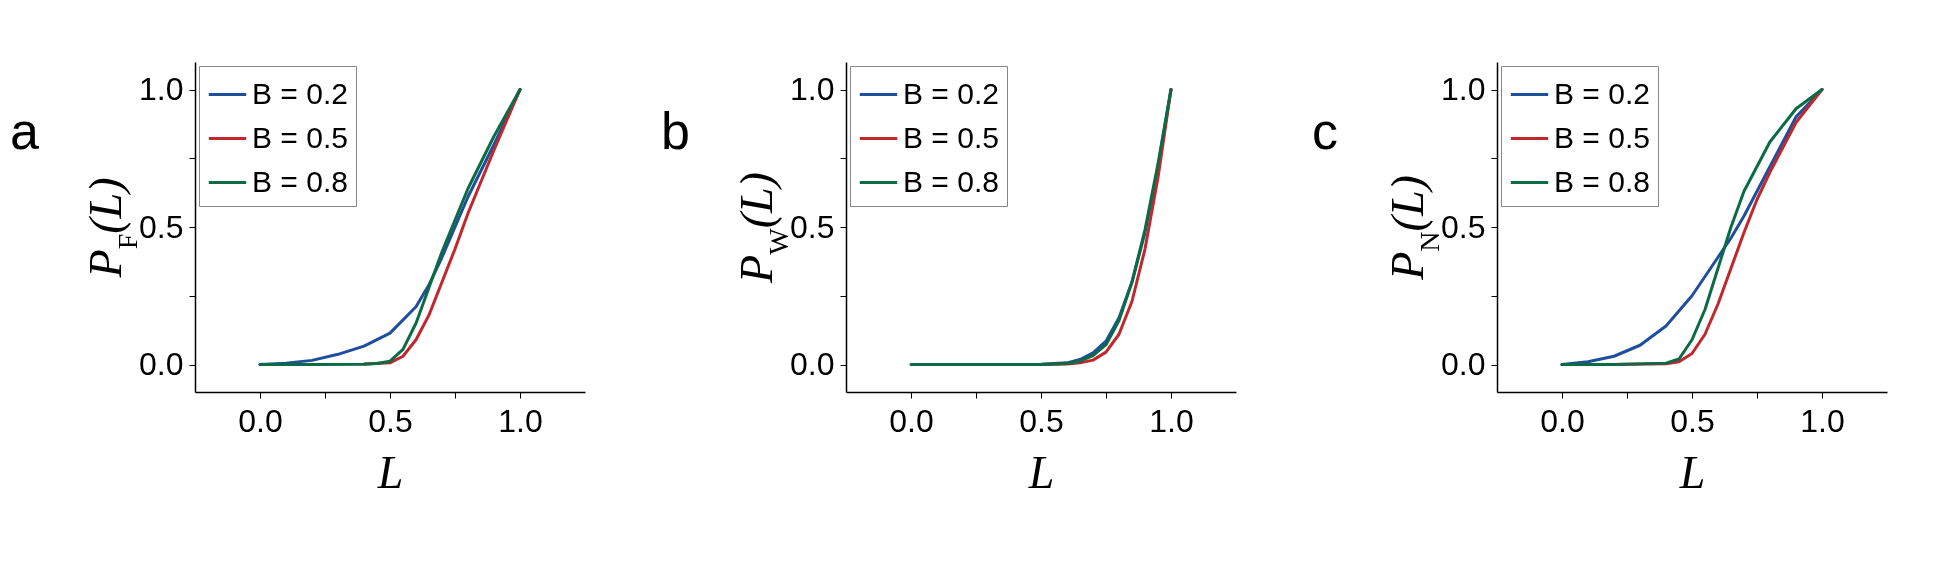  I want to click on text: a, so click(24, 131).